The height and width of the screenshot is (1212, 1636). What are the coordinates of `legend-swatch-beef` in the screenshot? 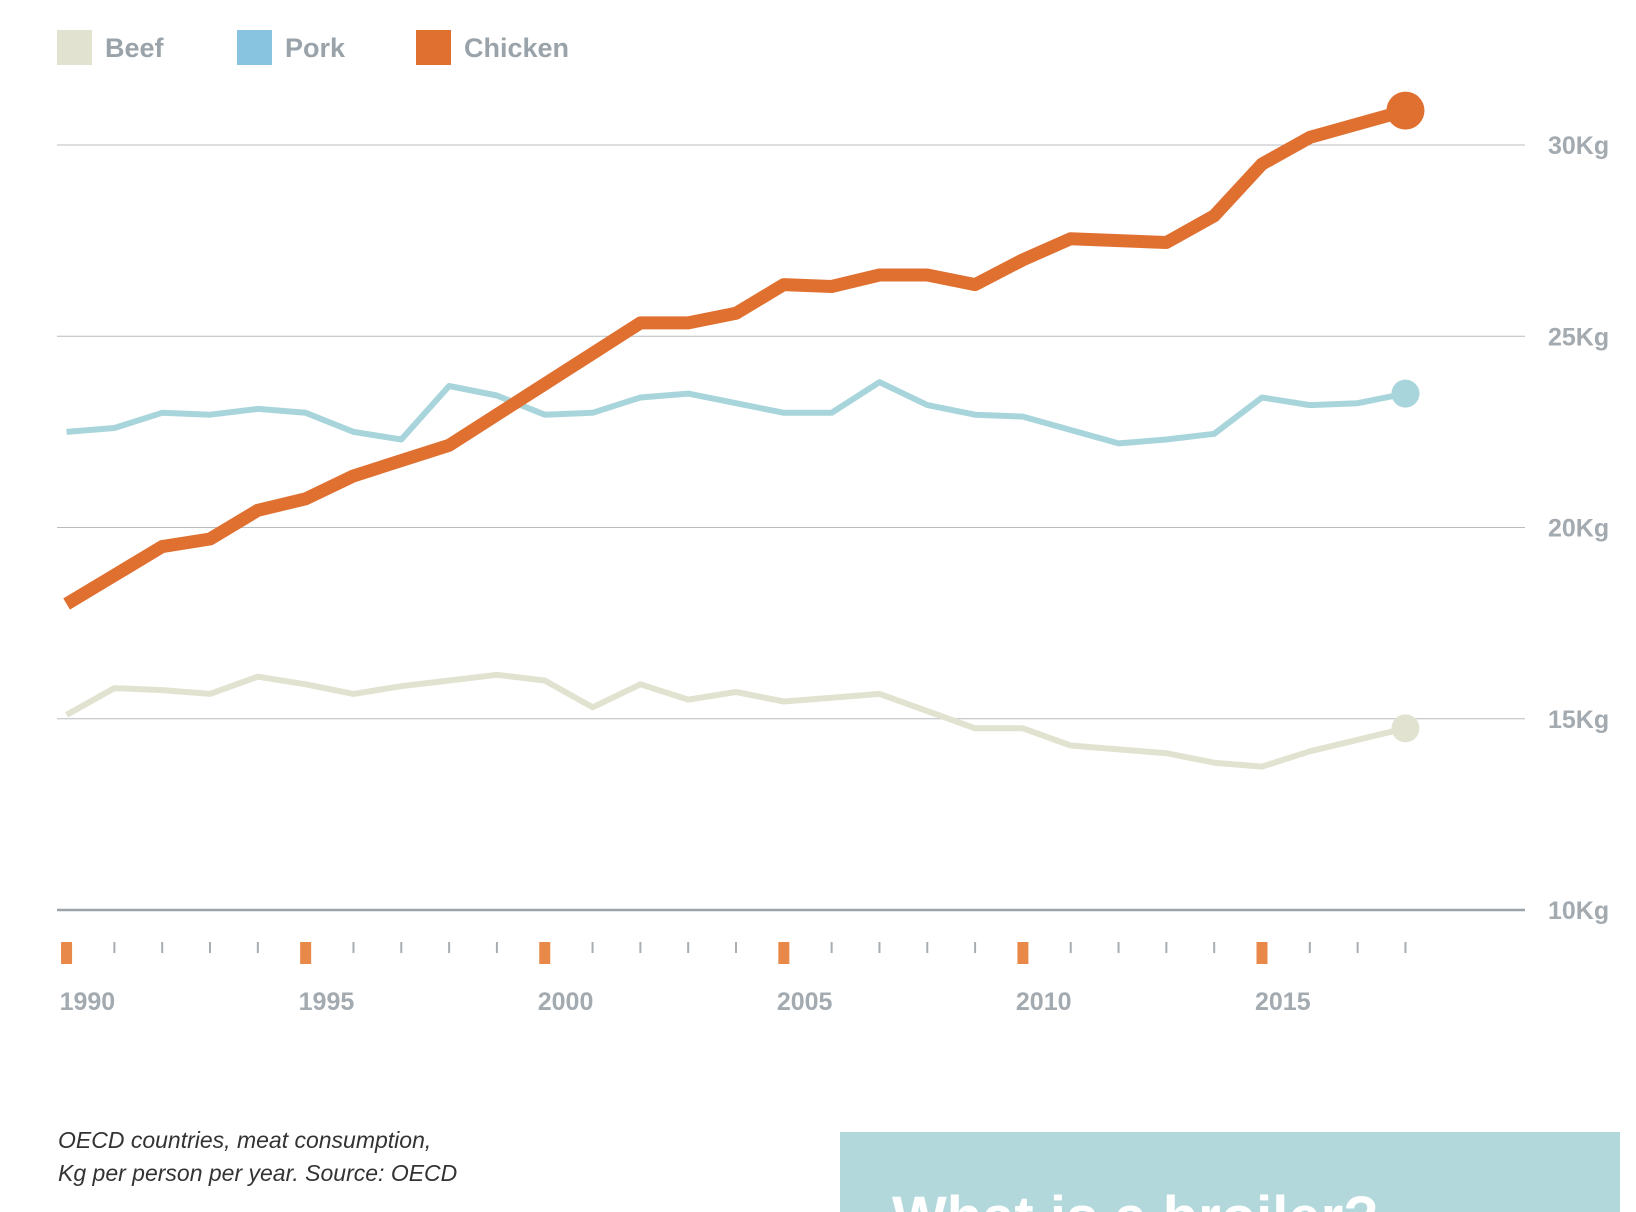 It's located at (74, 47).